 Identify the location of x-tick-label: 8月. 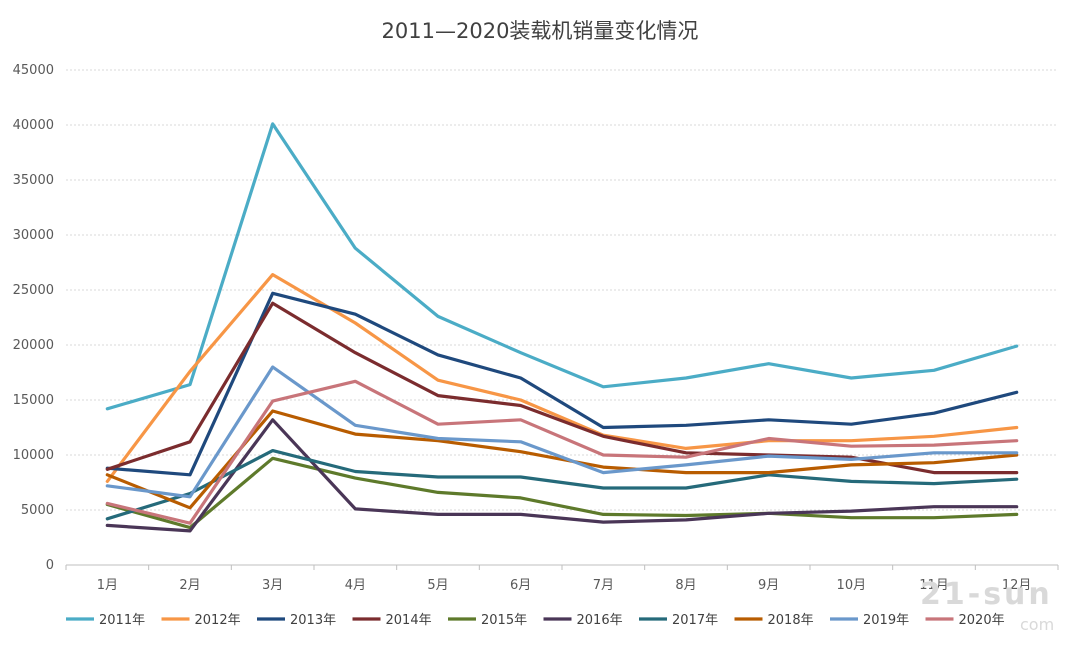
(685, 585).